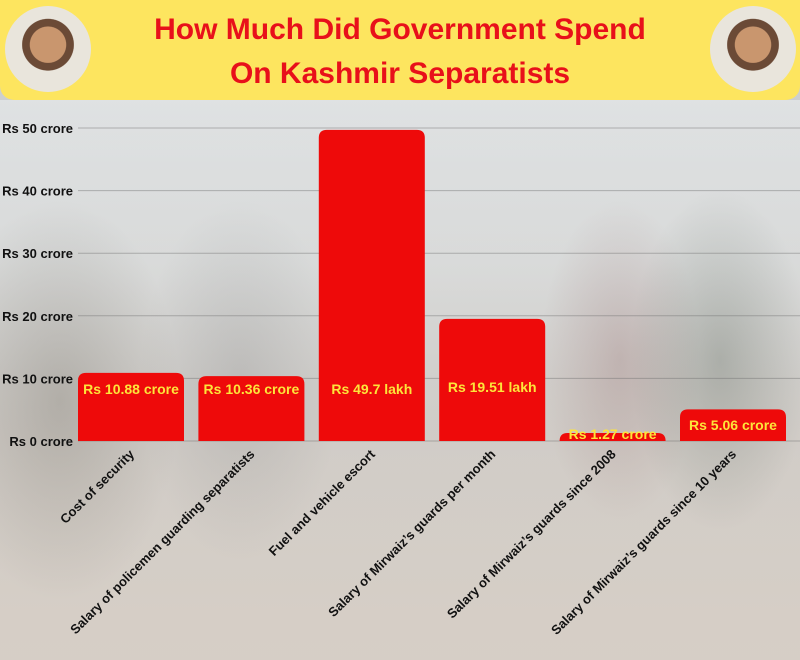 Image resolution: width=800 pixels, height=660 pixels. I want to click on title-line-2: On Kashmir Separatists, so click(400, 73).